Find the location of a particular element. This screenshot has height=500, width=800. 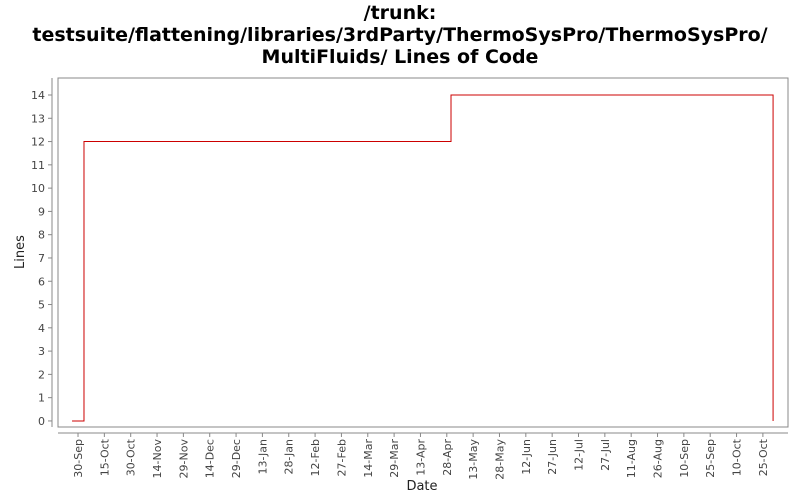

x-tick-label: 12-Feb is located at coordinates (315, 457).